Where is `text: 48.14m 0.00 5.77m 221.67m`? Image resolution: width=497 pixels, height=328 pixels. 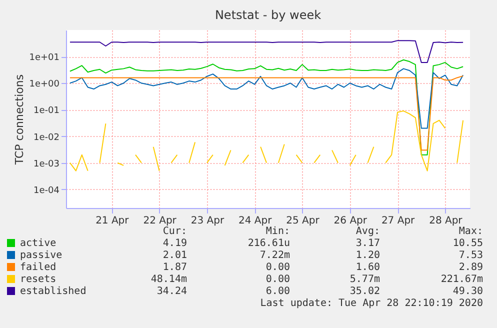 text: 48.14m 0.00 5.77m 221.67m is located at coordinates (316, 279).